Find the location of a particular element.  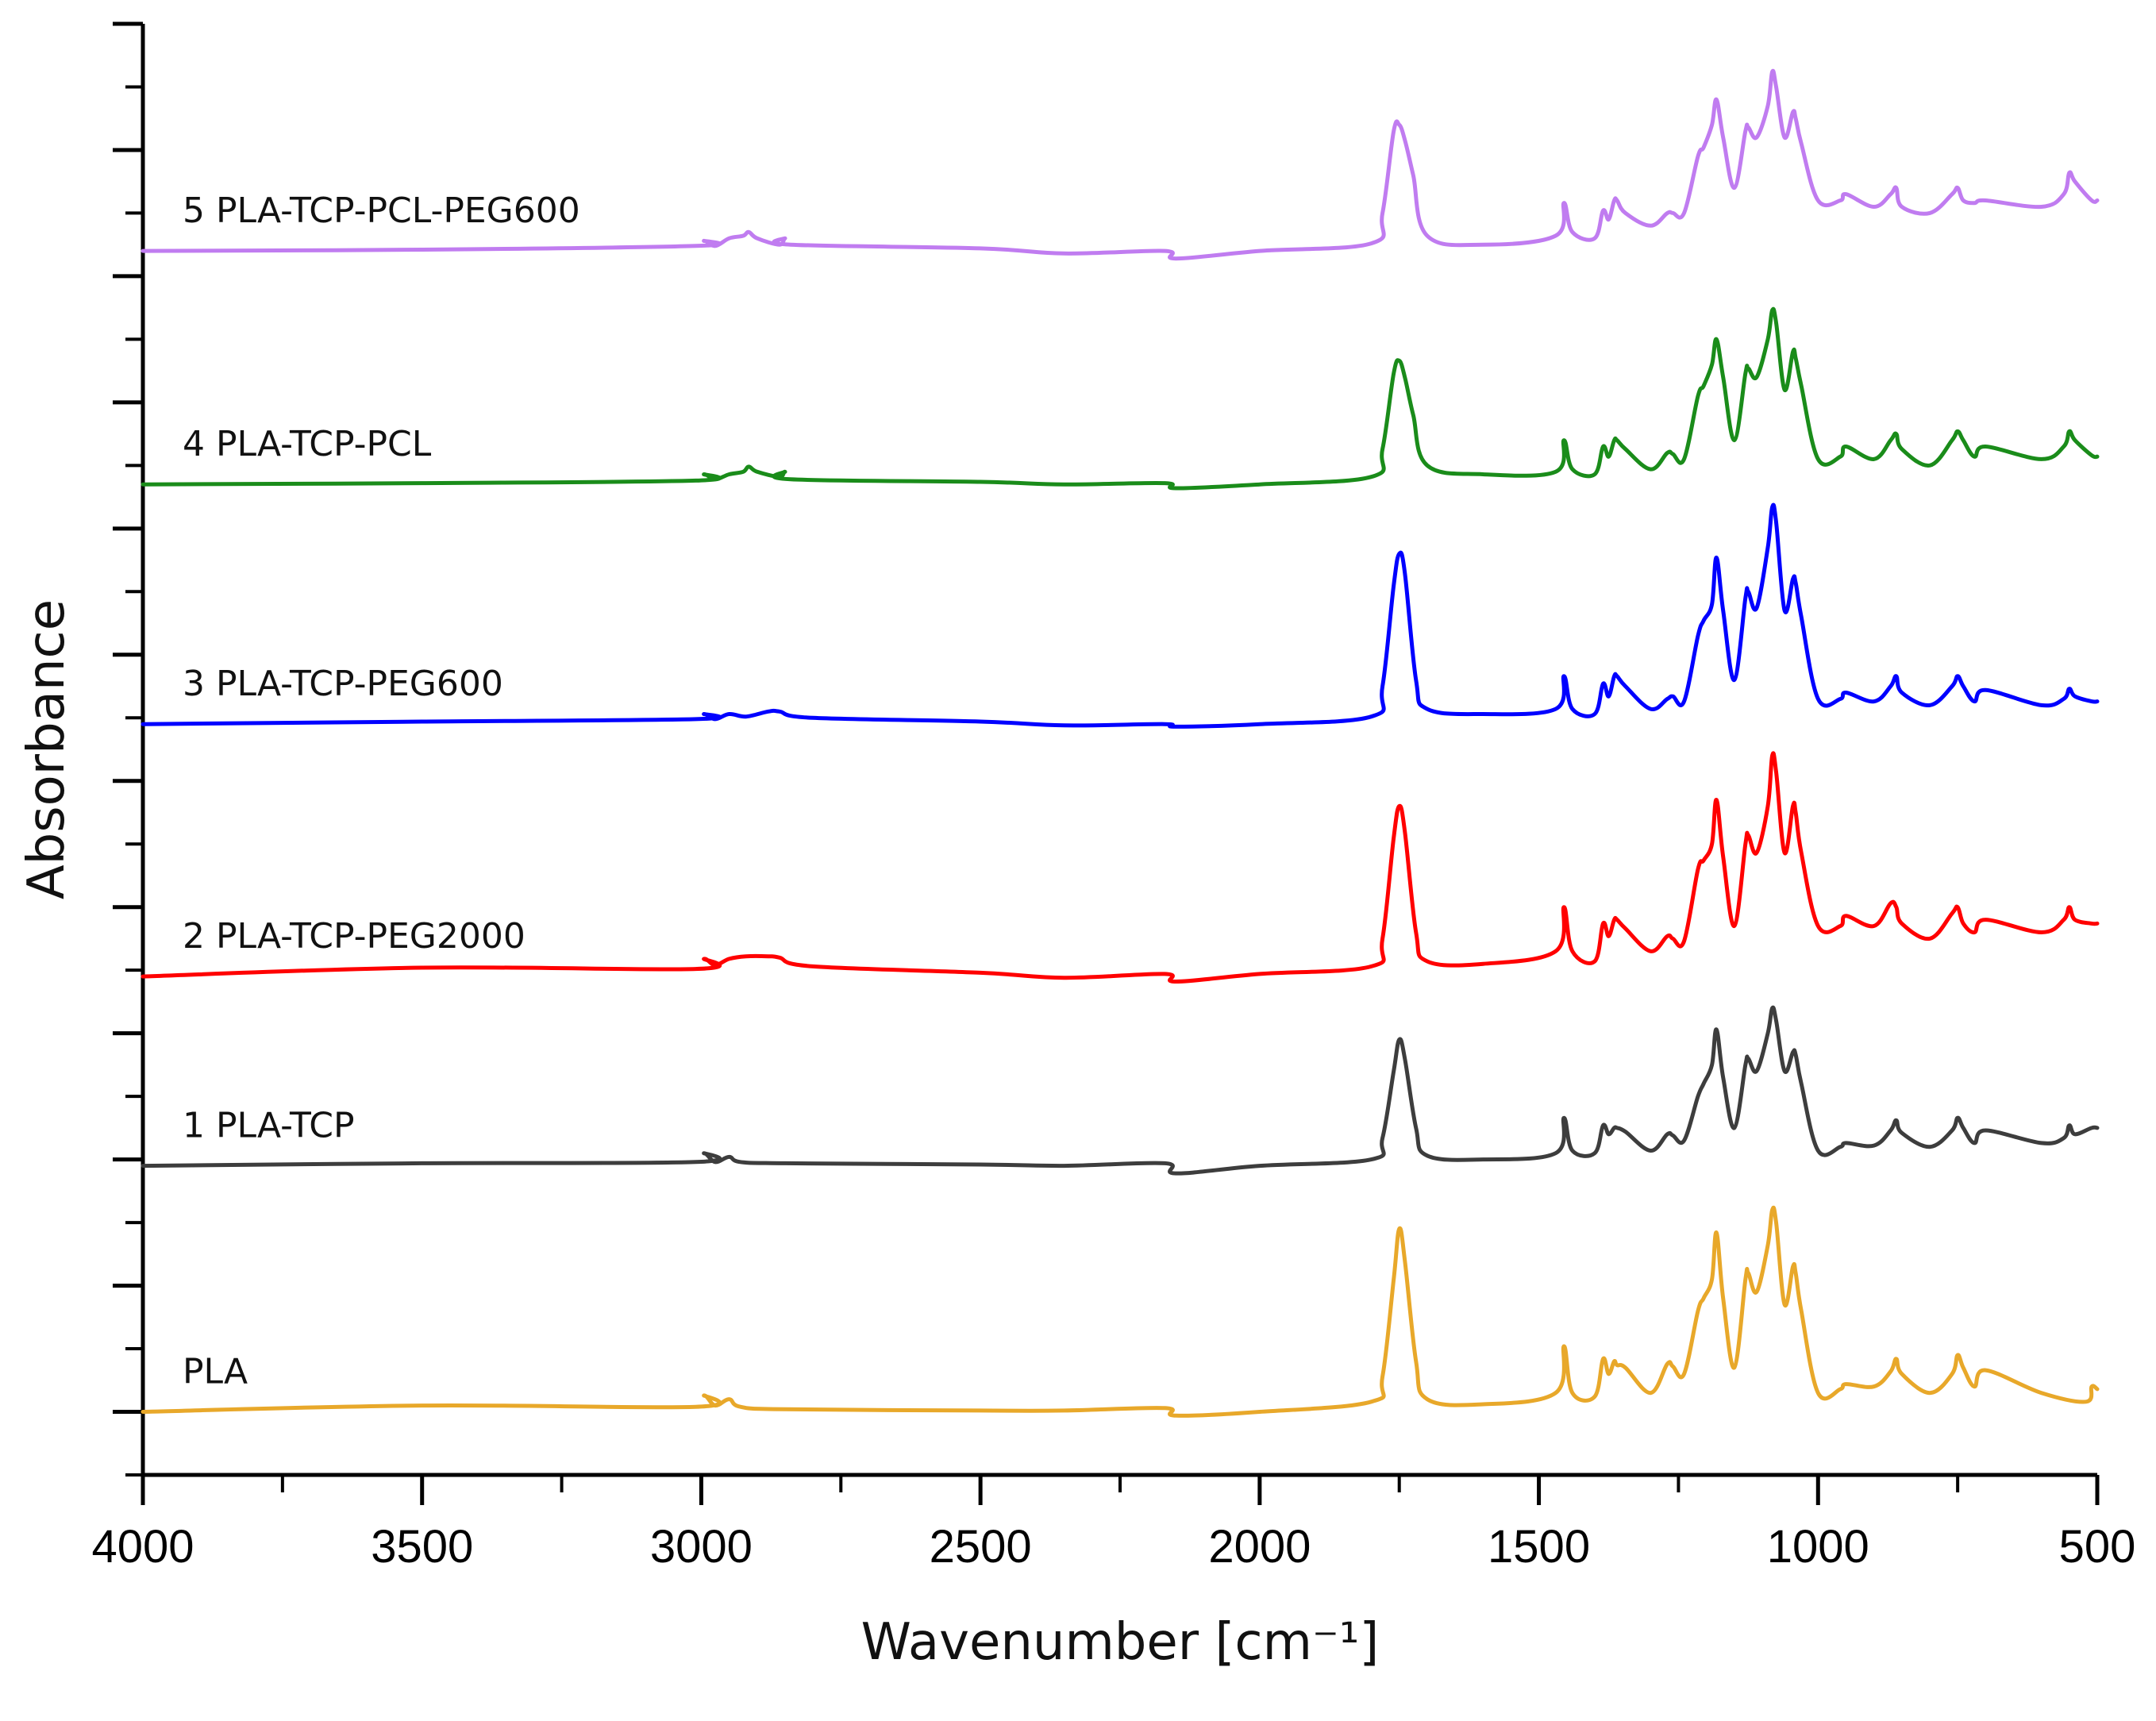

x-tick-label: 1000 is located at coordinates (1818, 1547).